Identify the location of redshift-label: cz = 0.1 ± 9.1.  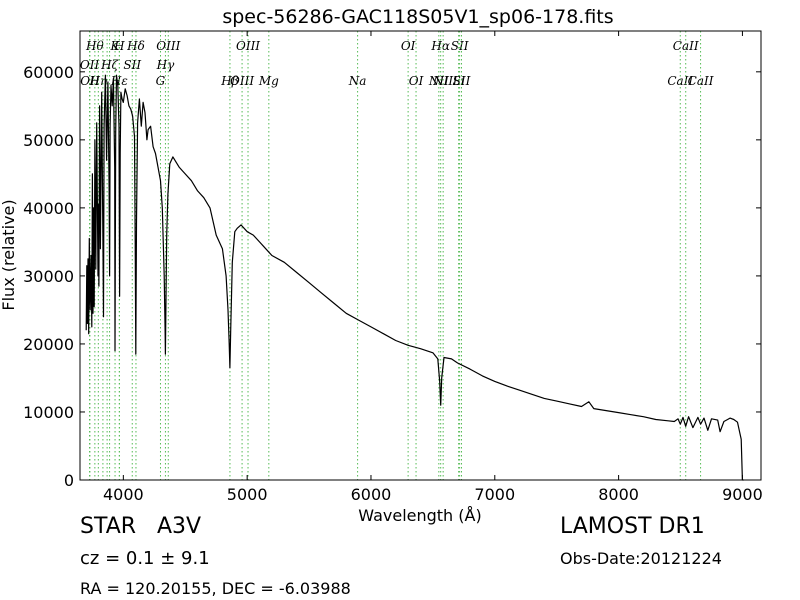
(145, 558).